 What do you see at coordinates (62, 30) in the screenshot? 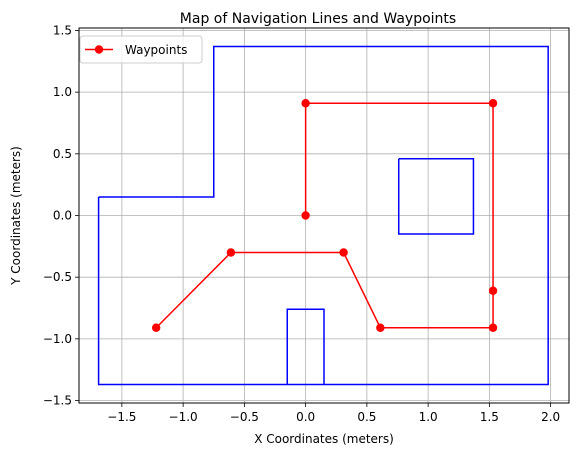
I see `y-tick-label-6: 1.5` at bounding box center [62, 30].